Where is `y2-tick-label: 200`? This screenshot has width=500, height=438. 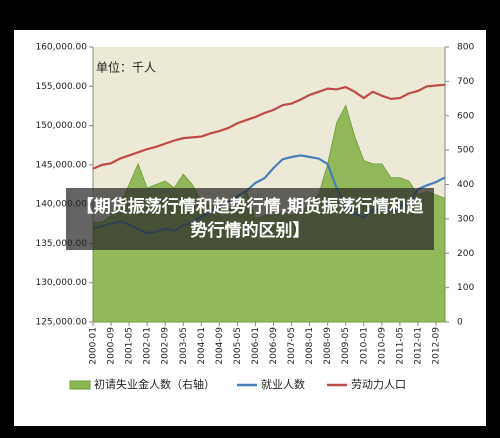 y2-tick-label: 200 is located at coordinates (465, 254).